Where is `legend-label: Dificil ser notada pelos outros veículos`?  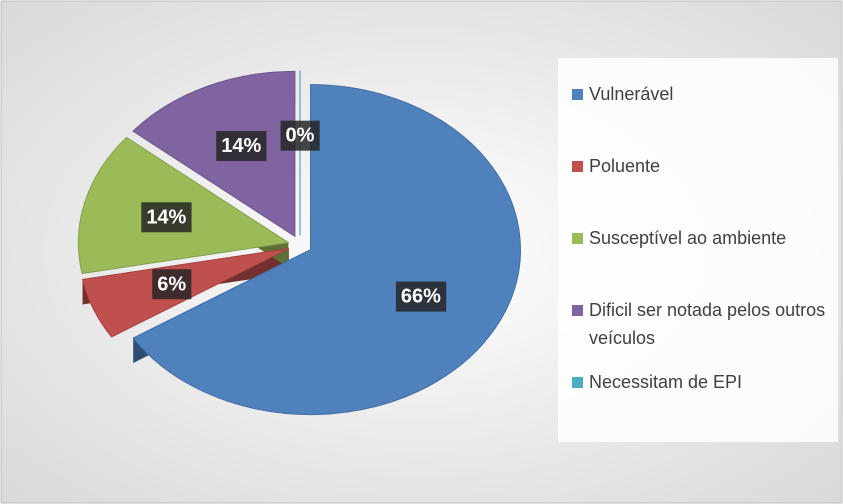
legend-label: Dificil ser notada pelos outros veículos is located at coordinates (707, 324).